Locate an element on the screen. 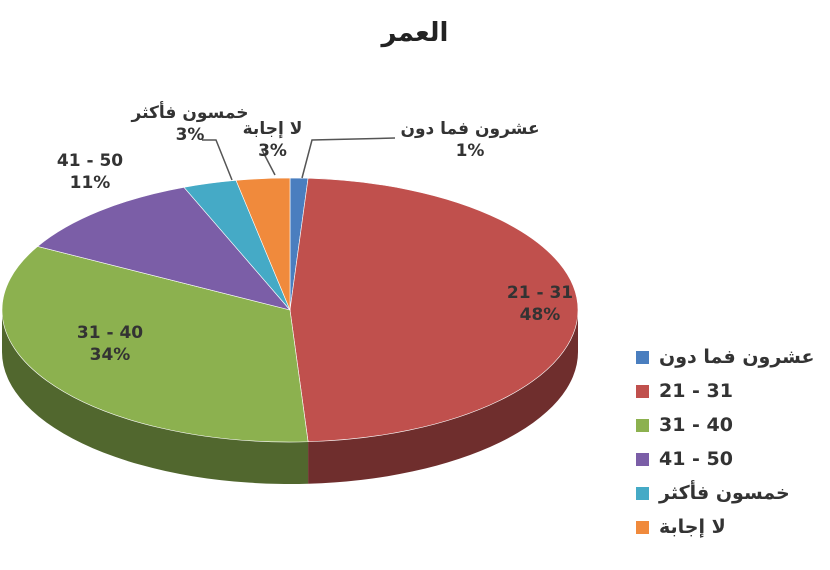 This screenshot has width=830, height=570. slice-label: خمسون فأكثر 3% is located at coordinates (190, 124).